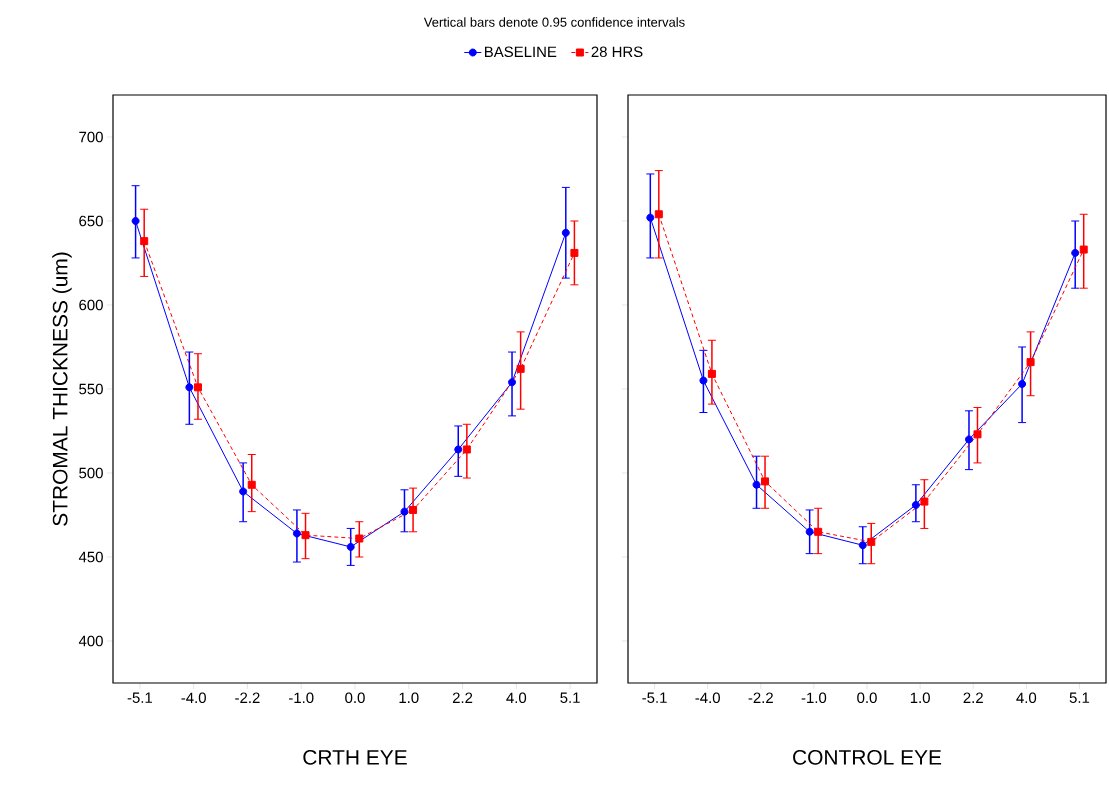  Describe the element at coordinates (91, 473) in the screenshot. I see `y-tick-label: 500` at that location.